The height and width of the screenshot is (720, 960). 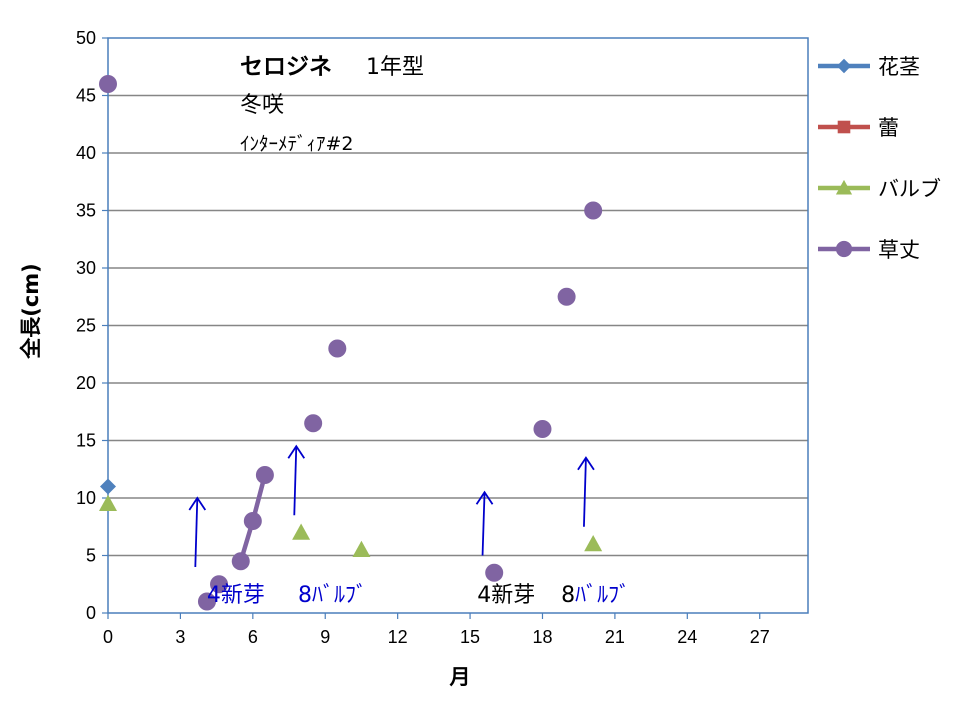 I want to click on chart-title-name: セロジネ, so click(x=286, y=67).